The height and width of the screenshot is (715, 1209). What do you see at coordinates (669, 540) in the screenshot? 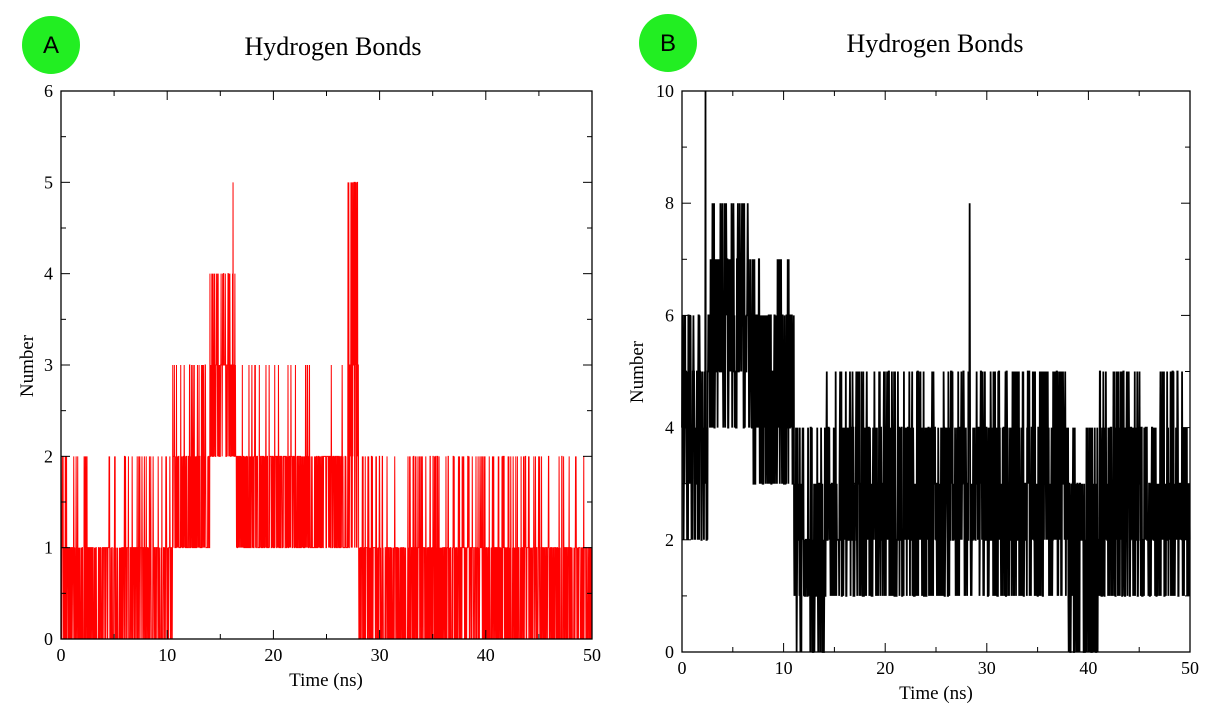
I see `panel-b-y-tick-label: 2` at bounding box center [669, 540].